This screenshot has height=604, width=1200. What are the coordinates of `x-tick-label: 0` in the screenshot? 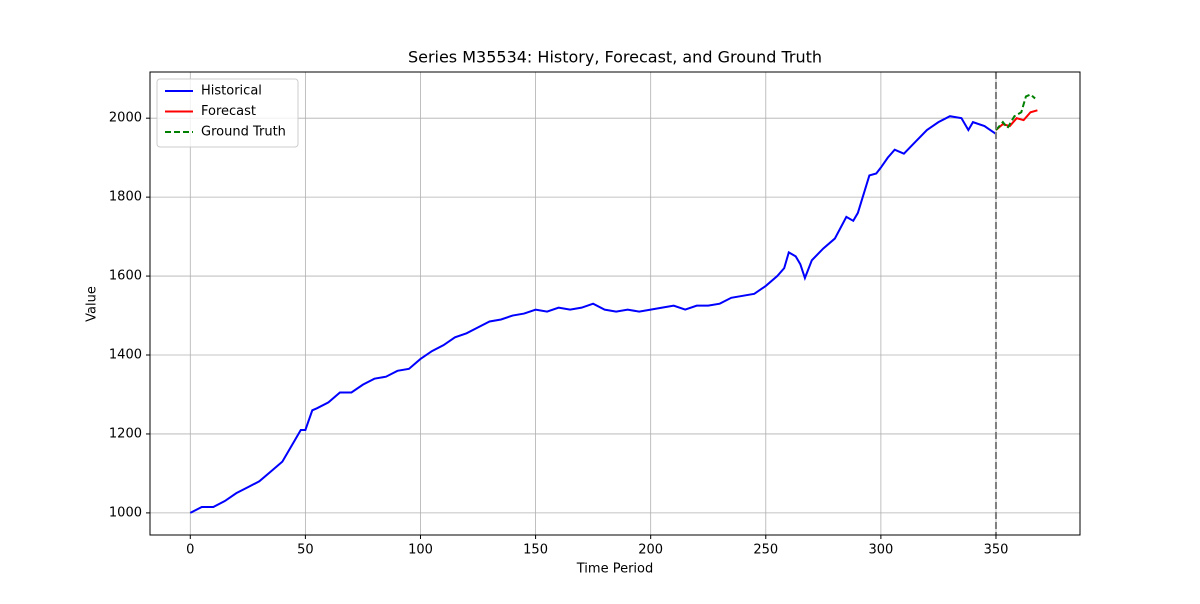 It's located at (190, 550).